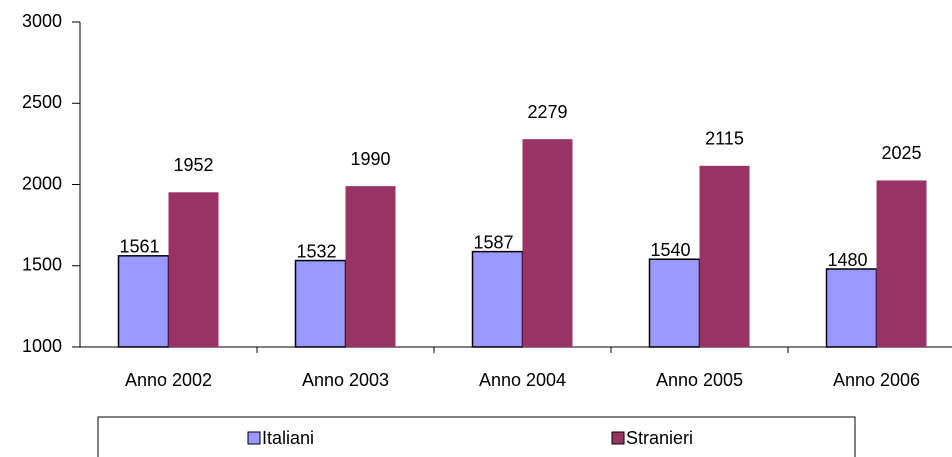 The width and height of the screenshot is (952, 457). What do you see at coordinates (522, 380) in the screenshot?
I see `x-tick-label: Anno 2004` at bounding box center [522, 380].